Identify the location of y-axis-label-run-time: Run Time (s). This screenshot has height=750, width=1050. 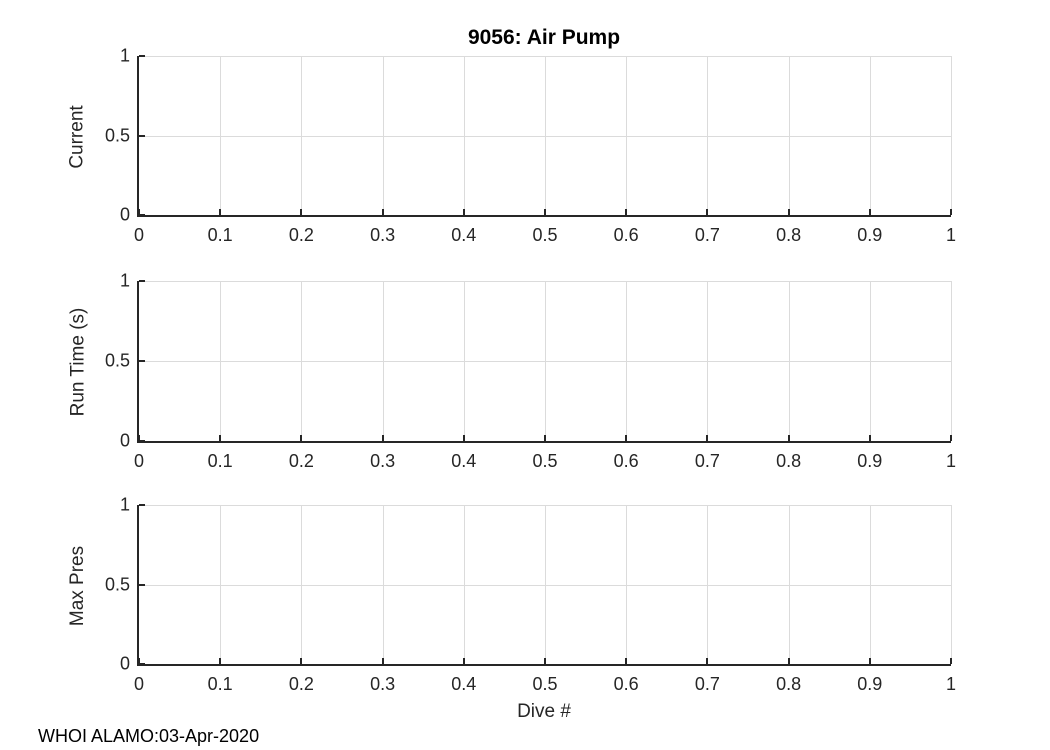
(77, 362).